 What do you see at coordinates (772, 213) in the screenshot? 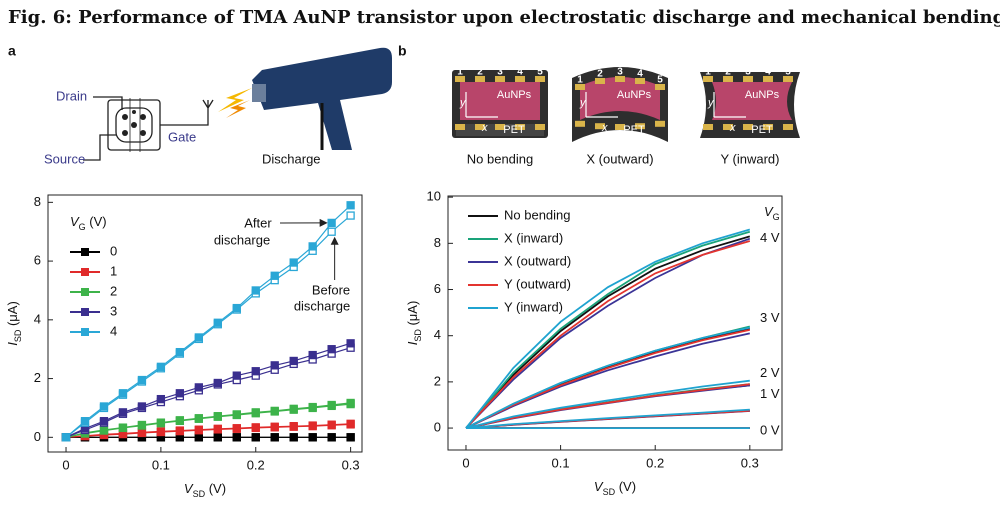
I see `group-title: VG` at bounding box center [772, 213].